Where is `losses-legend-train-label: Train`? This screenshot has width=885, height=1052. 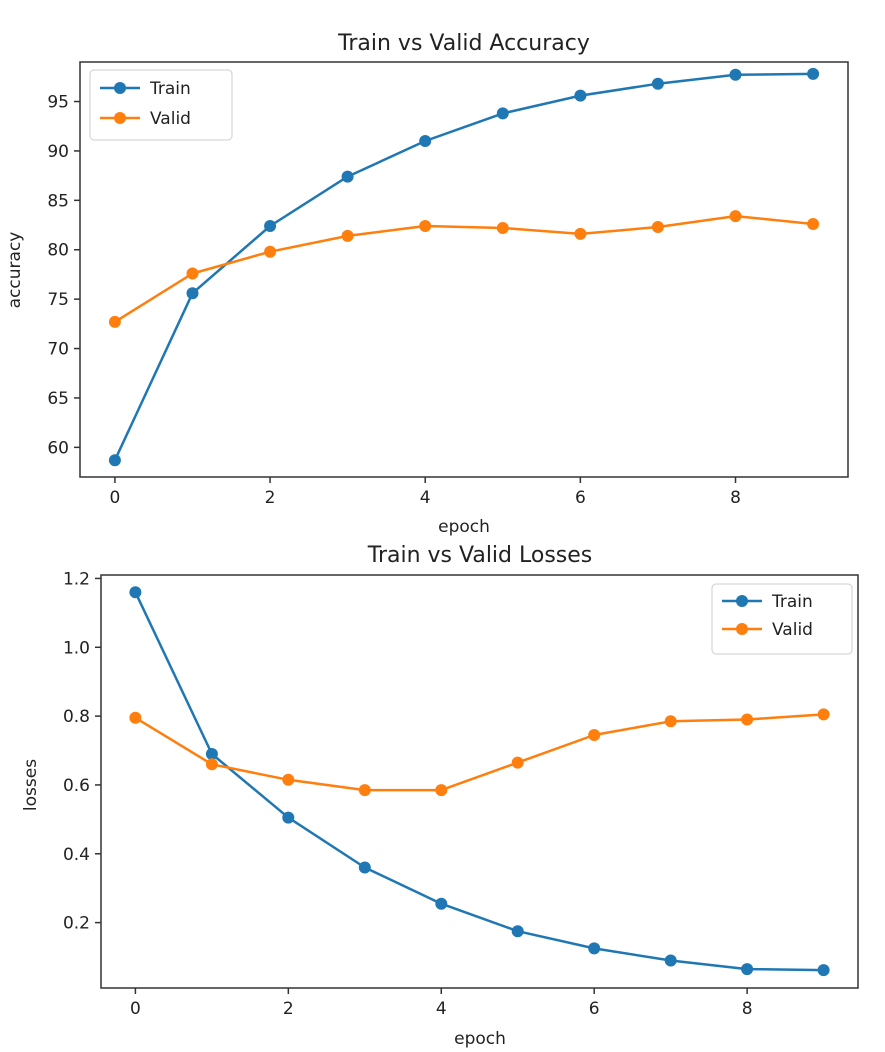 losses-legend-train-label: Train is located at coordinates (792, 602).